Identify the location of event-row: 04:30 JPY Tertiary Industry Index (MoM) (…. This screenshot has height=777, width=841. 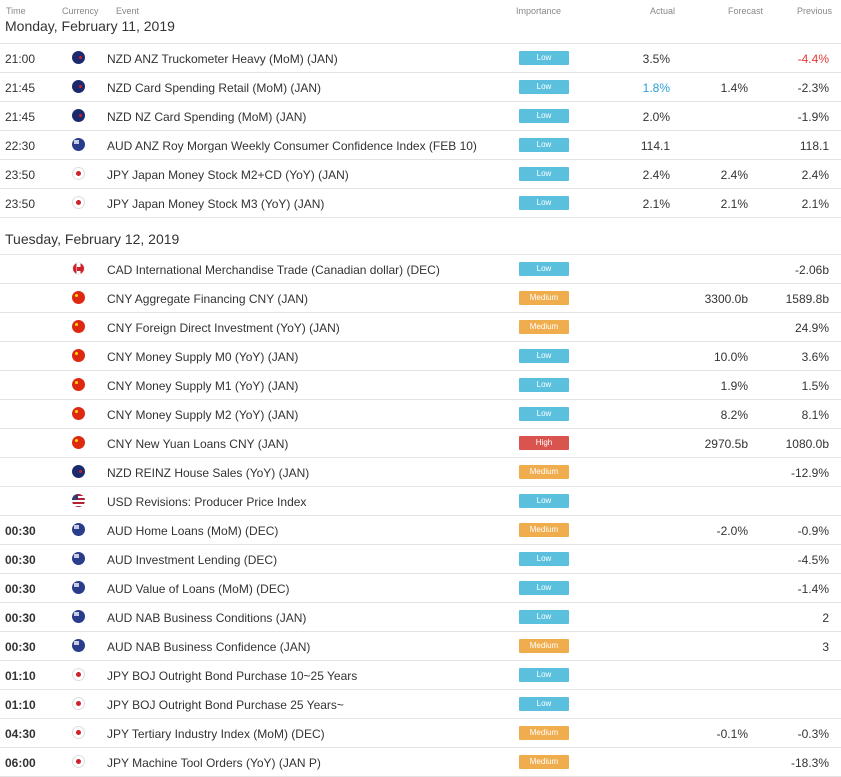
(420, 733).